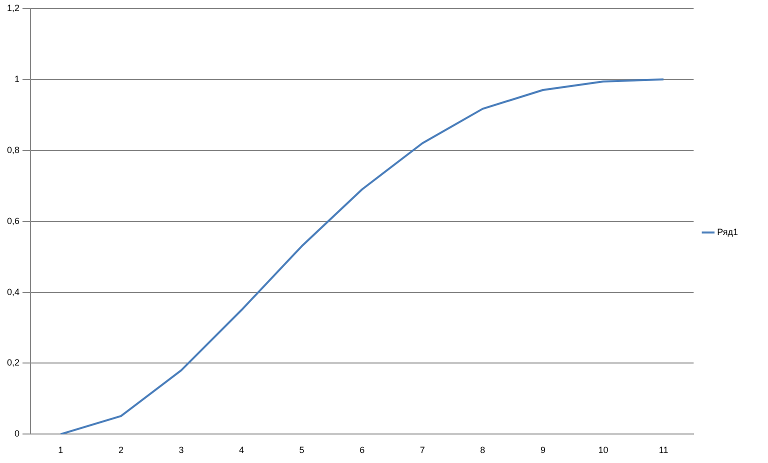 The image size is (768, 463). I want to click on x-tick-label: 8, so click(483, 450).